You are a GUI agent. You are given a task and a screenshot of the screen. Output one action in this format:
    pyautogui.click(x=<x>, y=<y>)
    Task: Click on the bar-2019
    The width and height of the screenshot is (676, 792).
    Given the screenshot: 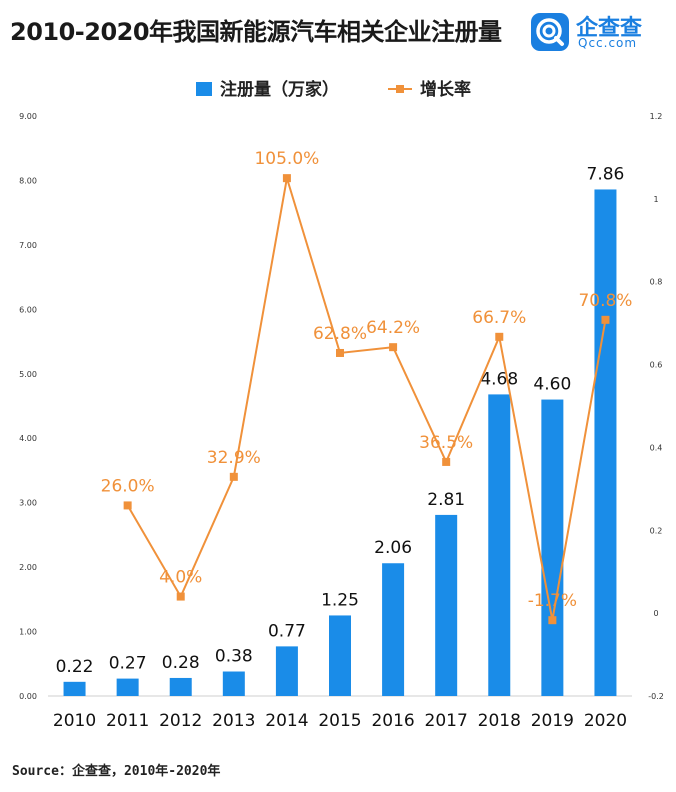 What is the action you would take?
    pyautogui.click(x=552, y=547)
    